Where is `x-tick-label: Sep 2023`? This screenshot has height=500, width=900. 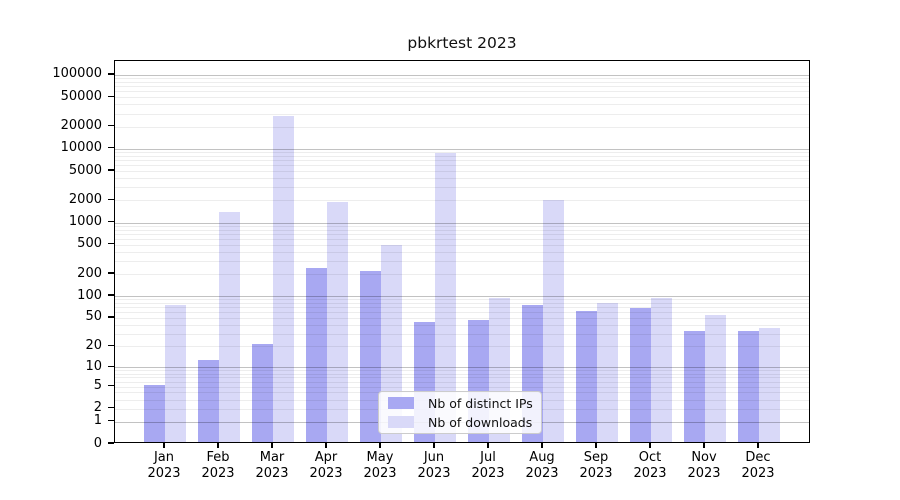 x-tick-label: Sep 2023 is located at coordinates (596, 465).